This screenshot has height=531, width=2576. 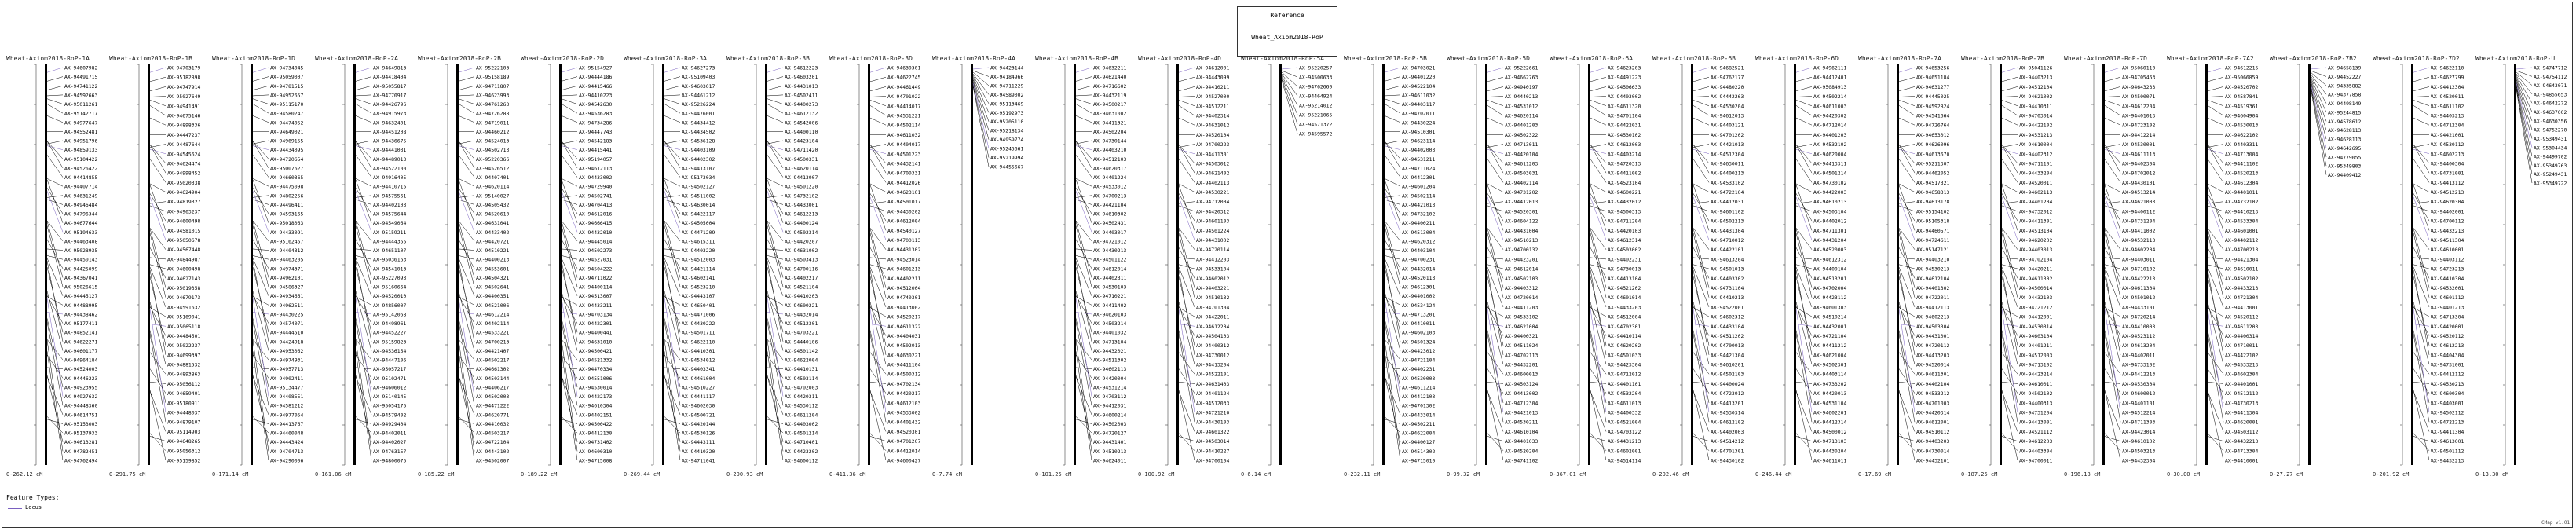 What do you see at coordinates (493, 406) in the screenshot?
I see `locus-label: AX-94471222` at bounding box center [493, 406].